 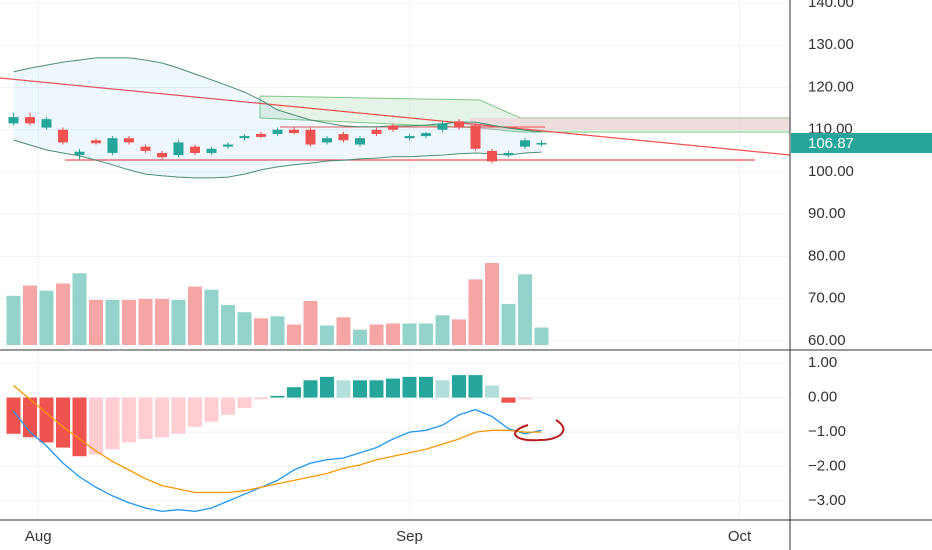 I want to click on macd-line, so click(x=277, y=460).